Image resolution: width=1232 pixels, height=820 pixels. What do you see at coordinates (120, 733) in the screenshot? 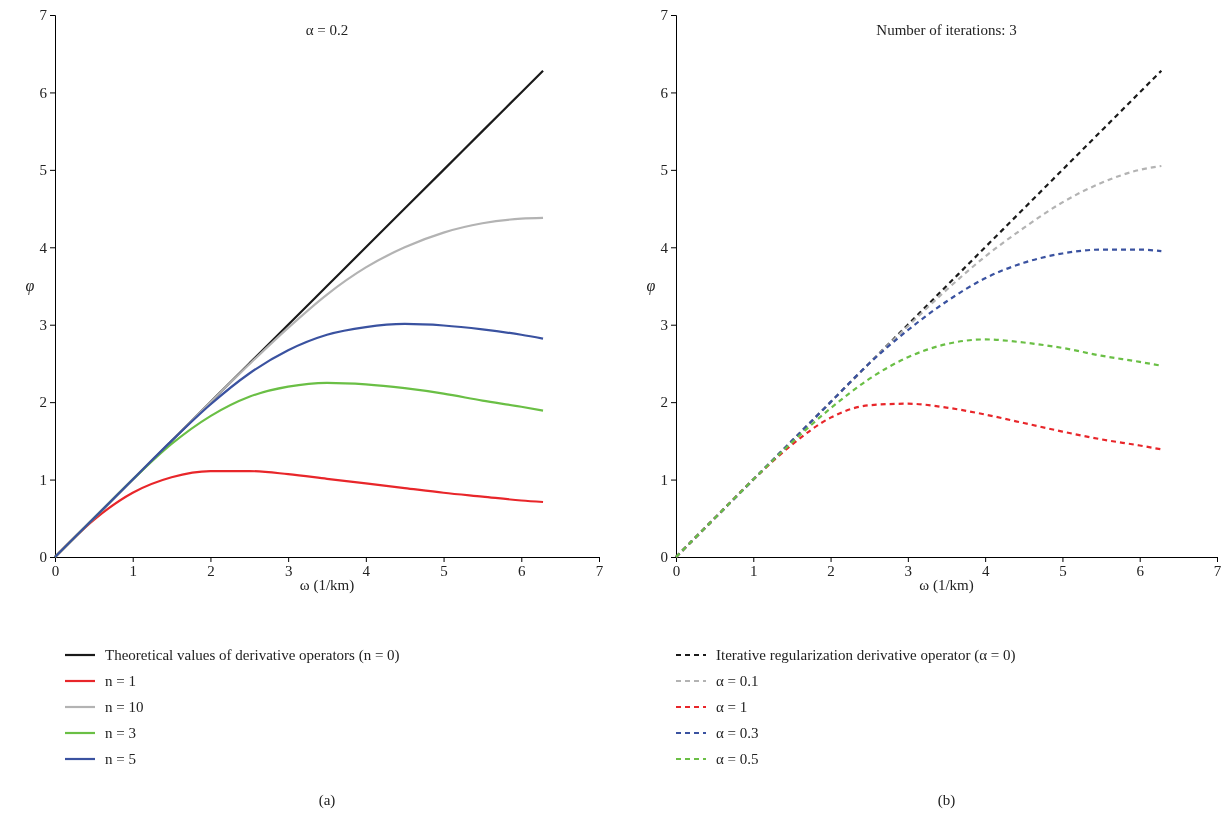
I see `legend-label: n = 3` at bounding box center [120, 733].